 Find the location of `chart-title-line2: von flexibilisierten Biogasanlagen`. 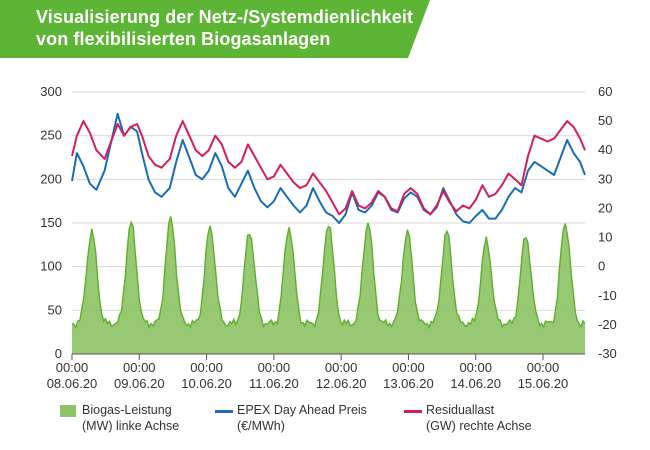

chart-title-line2: von flexibilisierten Biogasanlagen is located at coordinates (183, 39).